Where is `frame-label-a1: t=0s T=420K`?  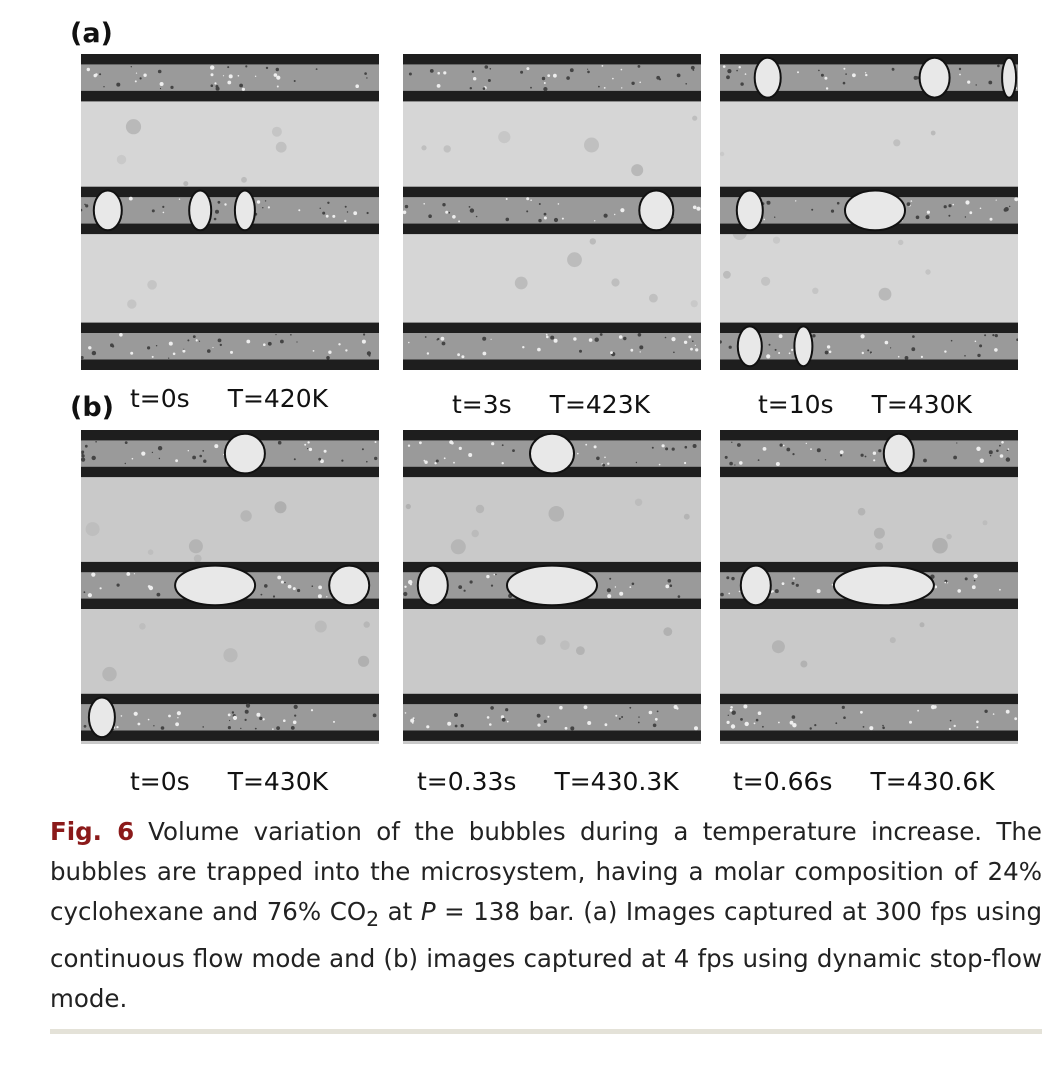 frame-label-a1: t=0s T=420K is located at coordinates (229, 398).